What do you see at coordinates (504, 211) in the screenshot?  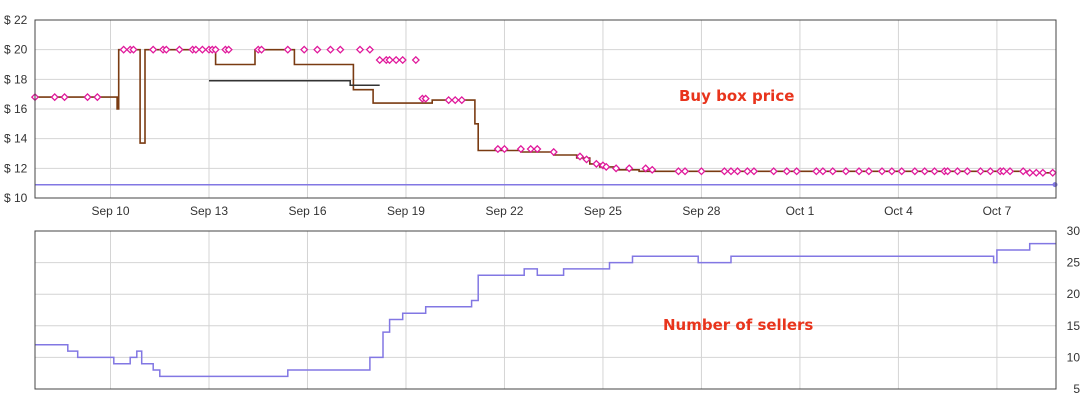 I see `x-tick-label: Sep 22` at bounding box center [504, 211].